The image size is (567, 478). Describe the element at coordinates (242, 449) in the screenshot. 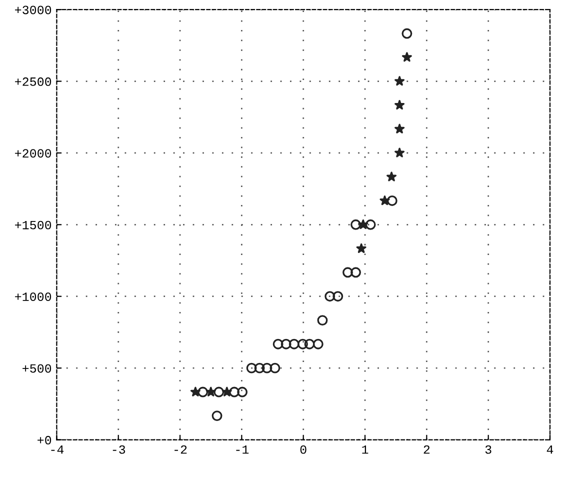

I see `x-tick-label: -1` at that location.